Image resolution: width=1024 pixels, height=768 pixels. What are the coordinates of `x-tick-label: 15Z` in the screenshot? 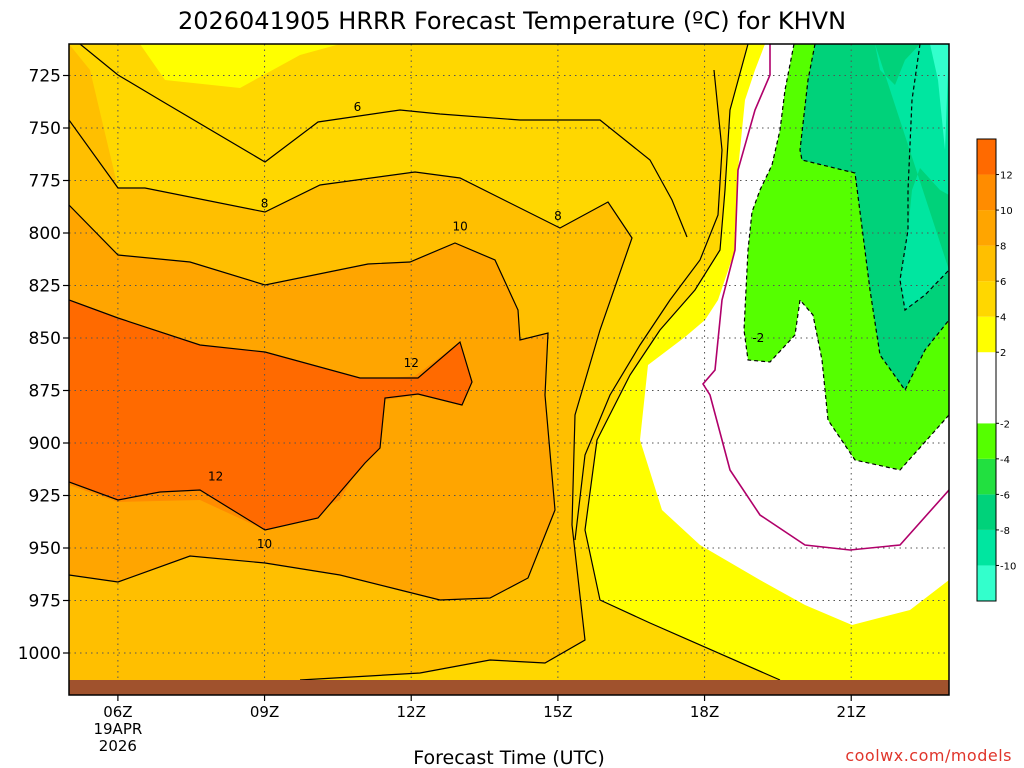 It's located at (557, 712).